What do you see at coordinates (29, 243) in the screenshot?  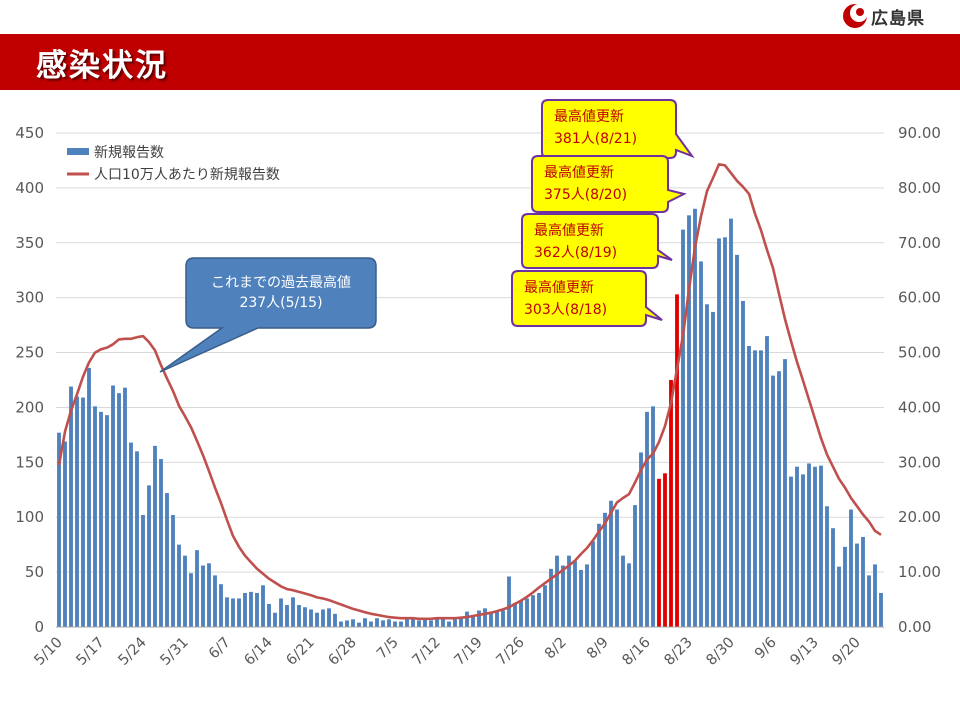 I see `y-left-tick-label: 350` at bounding box center [29, 243].